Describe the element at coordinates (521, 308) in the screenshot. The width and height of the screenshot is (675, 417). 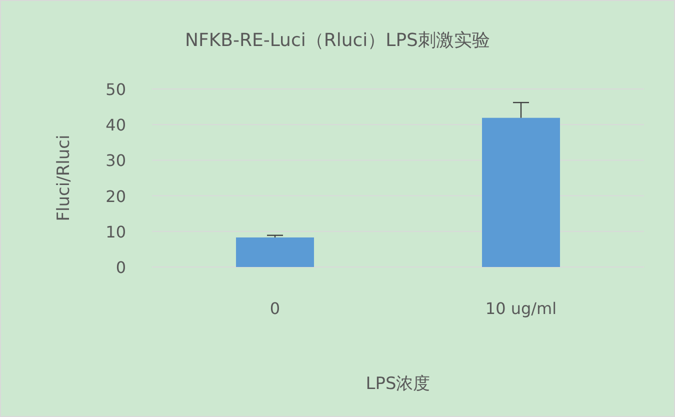
I see `x-tick-label: 10 ug/ml` at that location.